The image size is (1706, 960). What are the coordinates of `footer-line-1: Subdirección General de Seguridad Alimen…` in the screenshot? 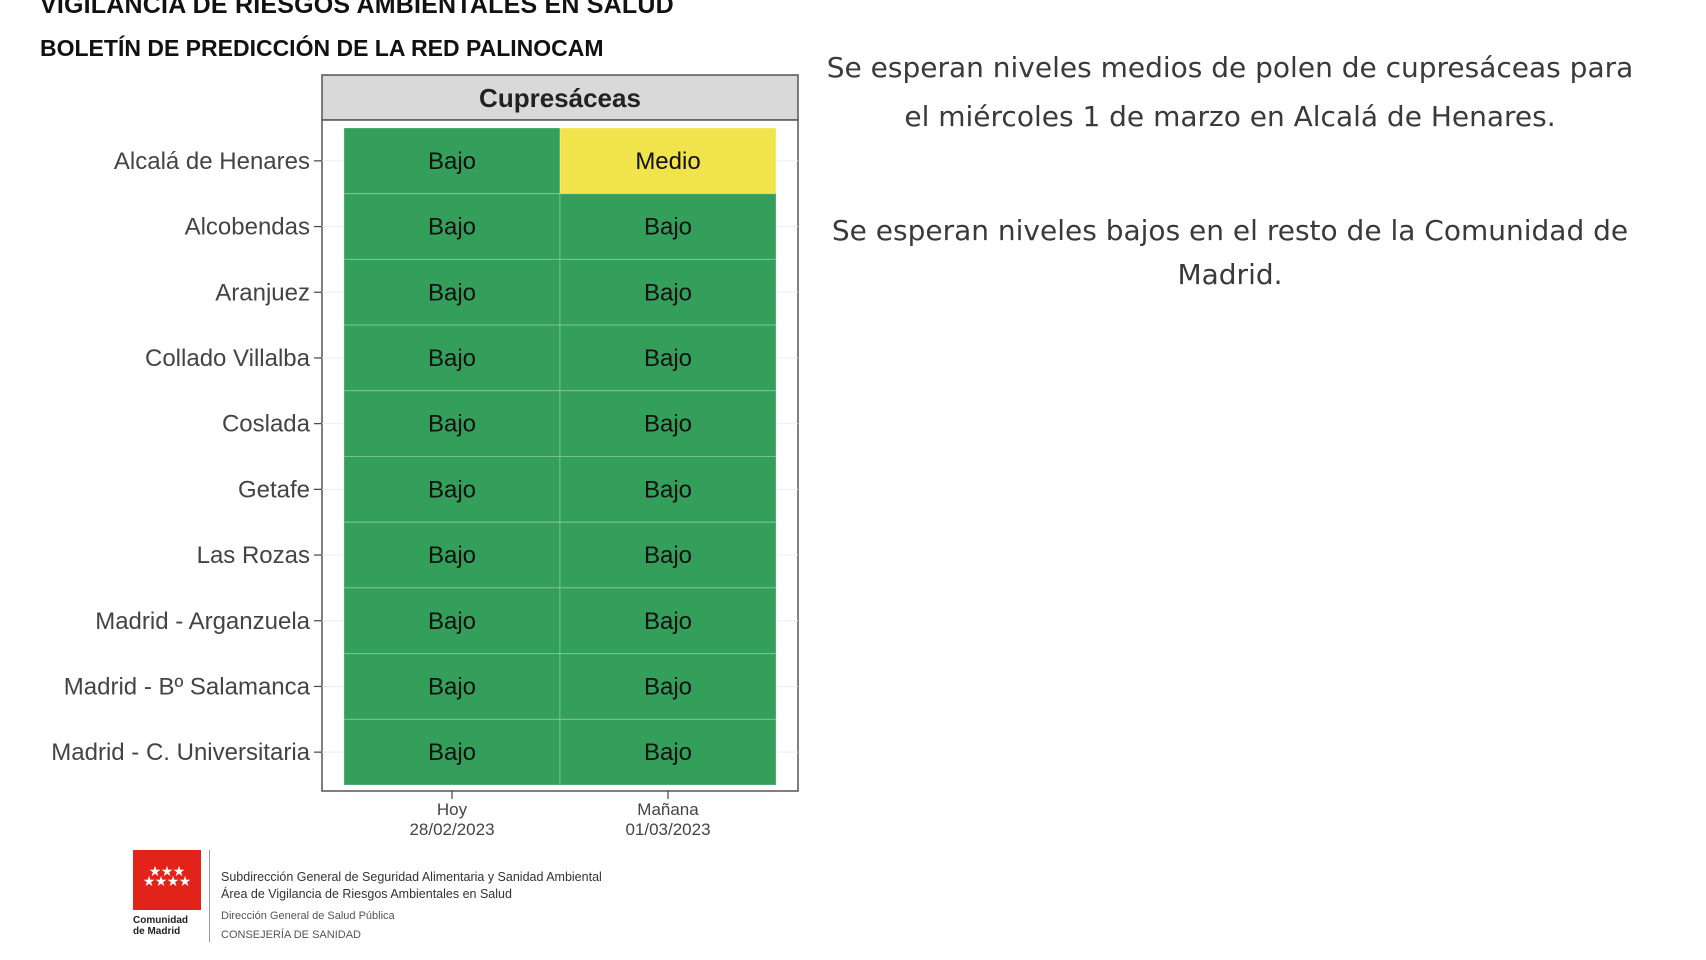 It's located at (411, 877).